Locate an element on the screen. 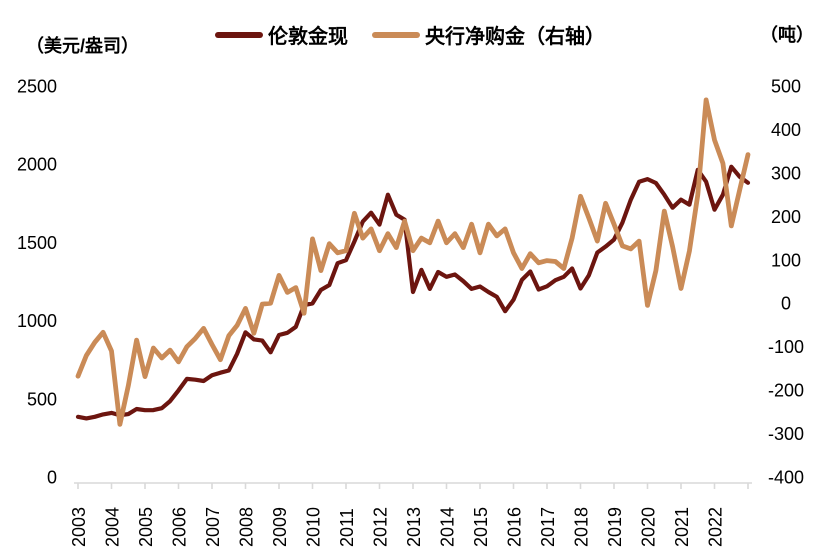 The image size is (830, 558). right-axis-tick-label: -200 is located at coordinates (786, 391).